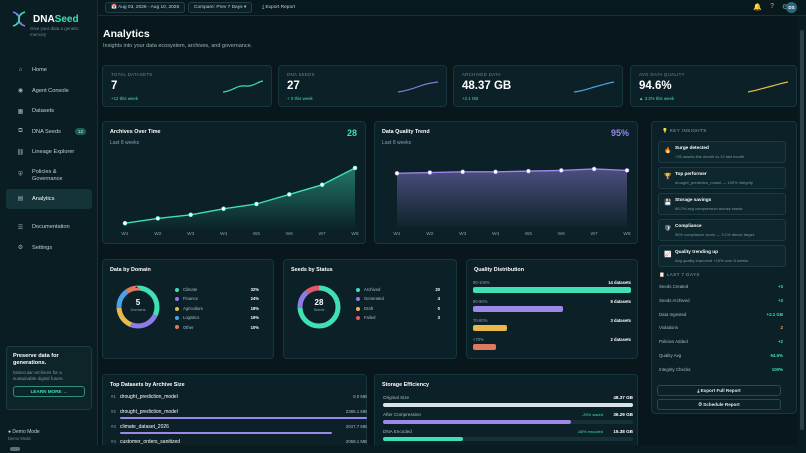  I want to click on distribution-row: <70% 2 datasets, so click(552, 346).